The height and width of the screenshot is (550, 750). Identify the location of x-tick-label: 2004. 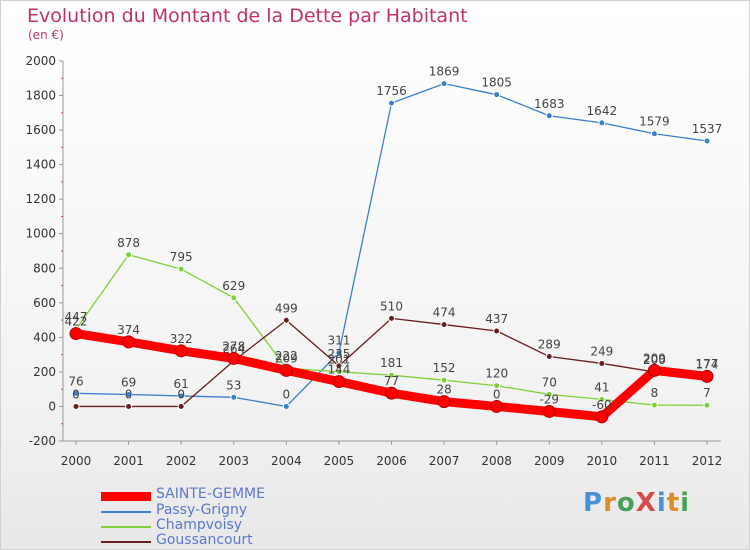
(286, 461).